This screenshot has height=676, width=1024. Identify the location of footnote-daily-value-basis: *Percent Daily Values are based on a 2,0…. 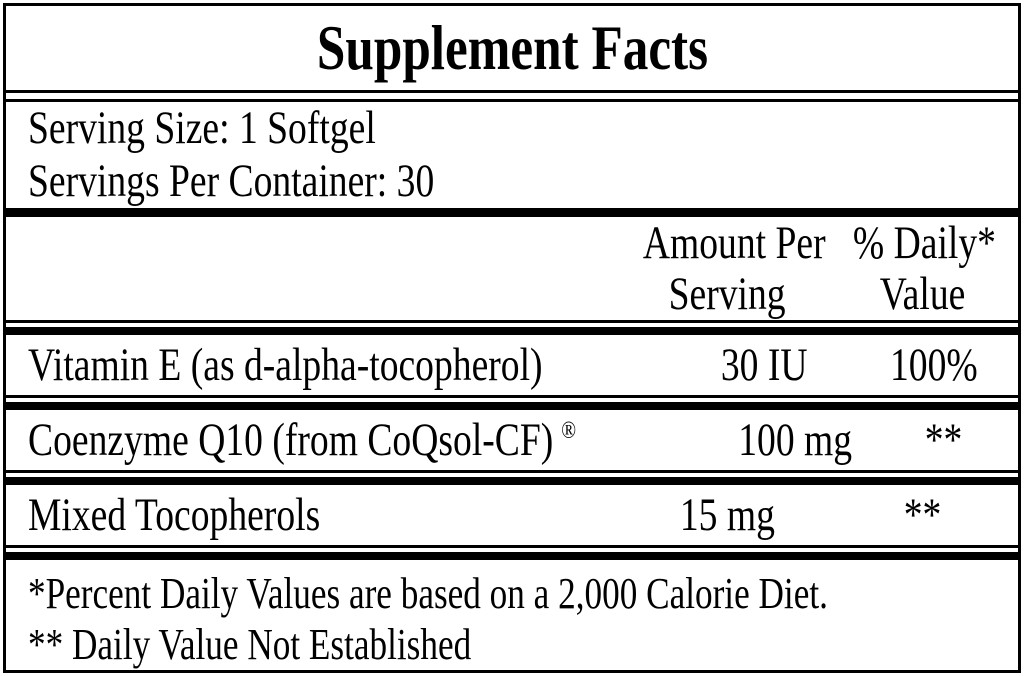
(428, 593).